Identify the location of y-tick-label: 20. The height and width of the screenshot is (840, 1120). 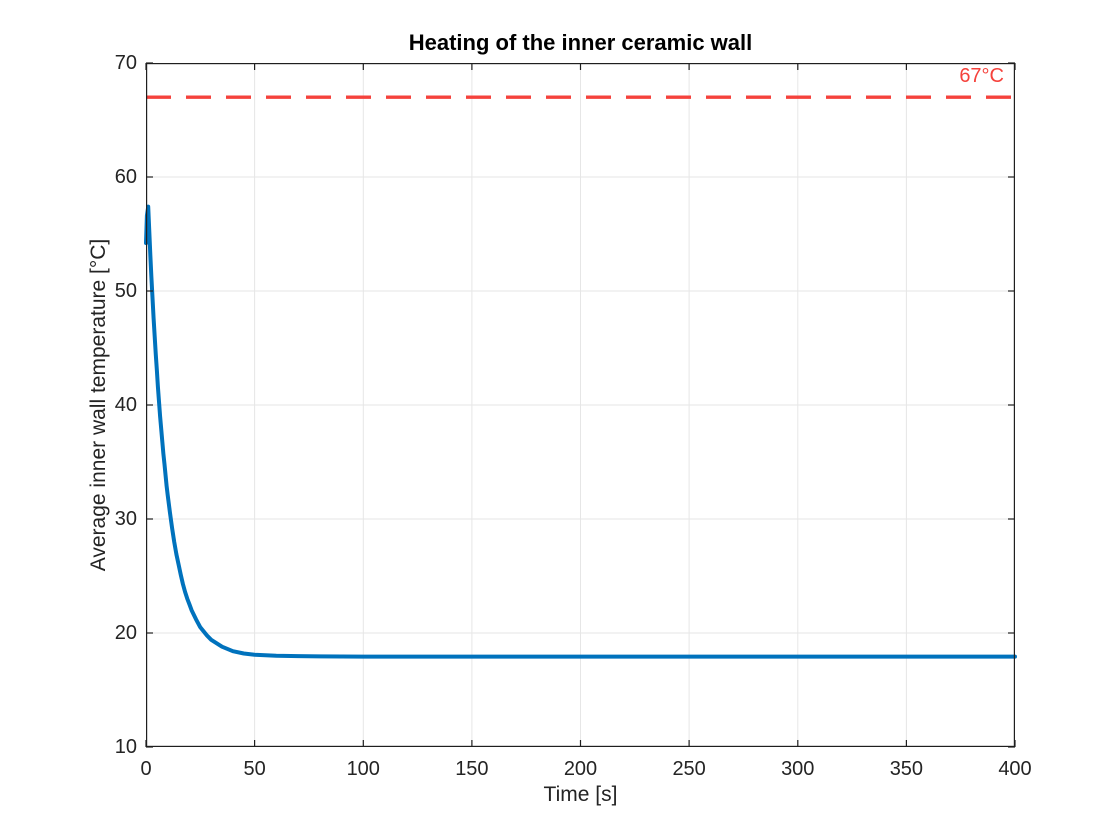
(125, 633).